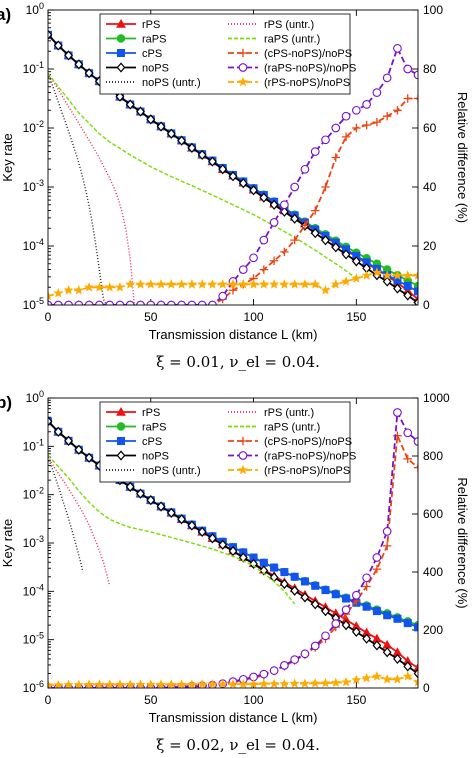  I want to click on panel-caption: ξ = 0.02, ν_el = 0.04., so click(238, 745).